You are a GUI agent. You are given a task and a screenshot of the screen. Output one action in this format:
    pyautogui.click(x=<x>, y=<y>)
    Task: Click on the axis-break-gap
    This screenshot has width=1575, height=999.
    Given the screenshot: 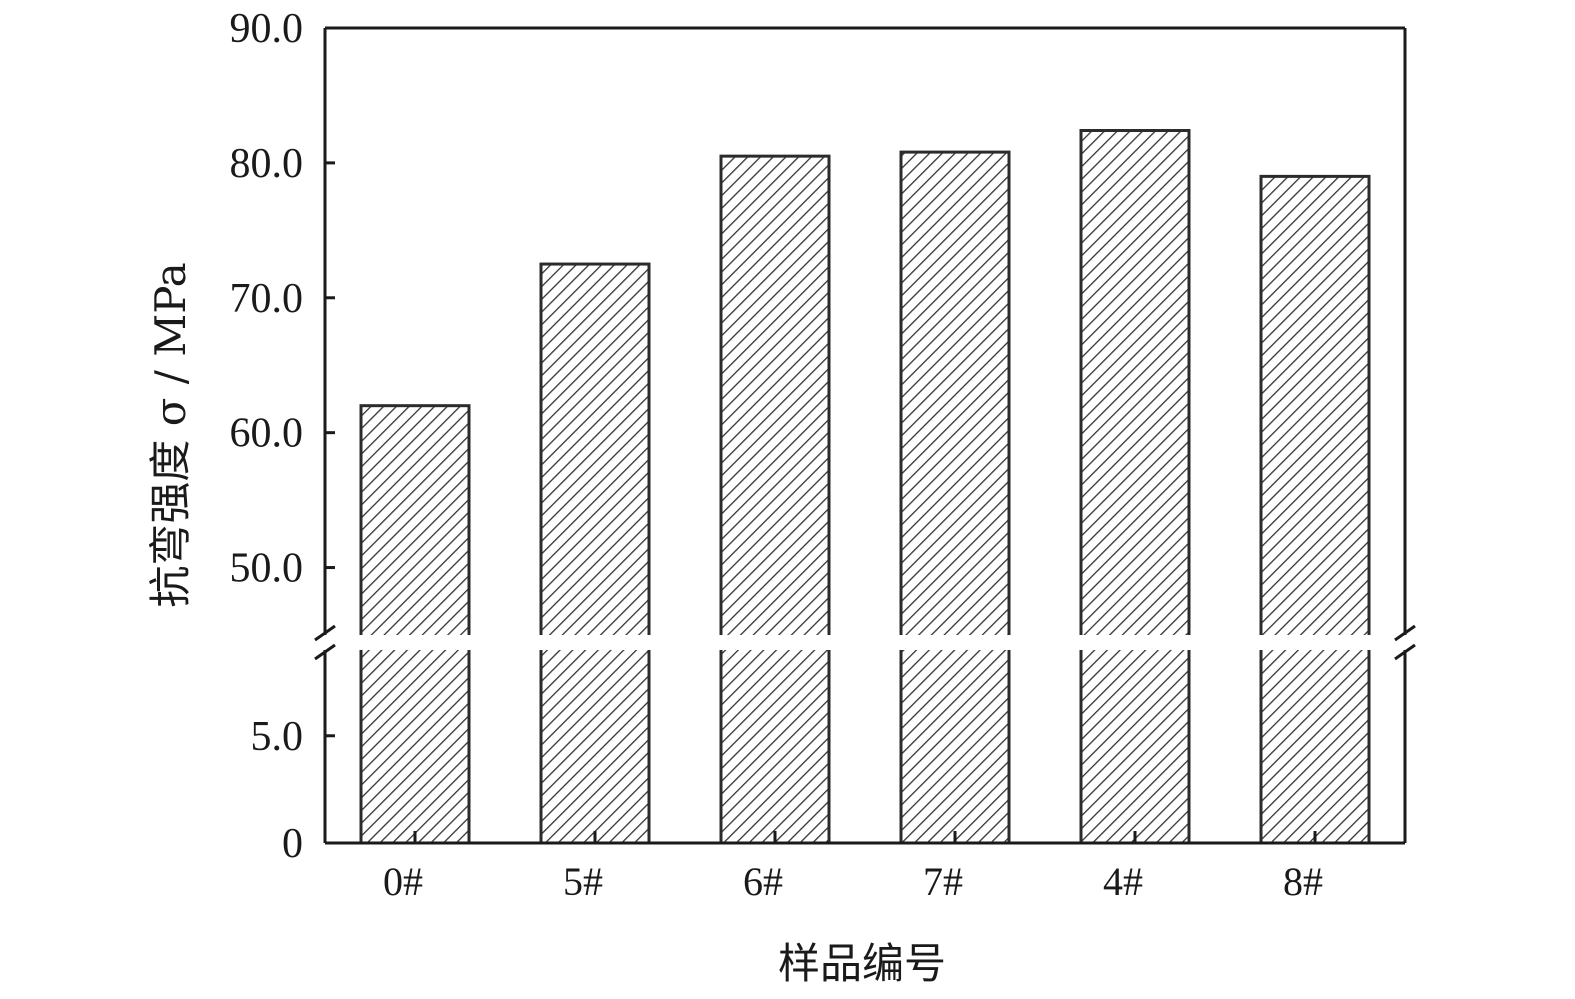 What is the action you would take?
    pyautogui.click(x=865, y=642)
    